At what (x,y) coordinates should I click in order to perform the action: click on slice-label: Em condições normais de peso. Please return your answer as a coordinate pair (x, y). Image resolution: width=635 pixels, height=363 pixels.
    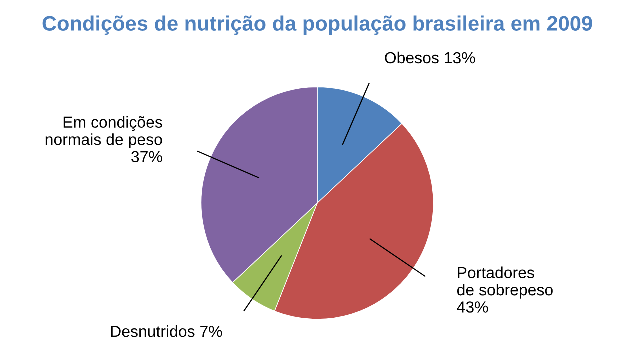
    Looking at the image, I should click on (104, 132).